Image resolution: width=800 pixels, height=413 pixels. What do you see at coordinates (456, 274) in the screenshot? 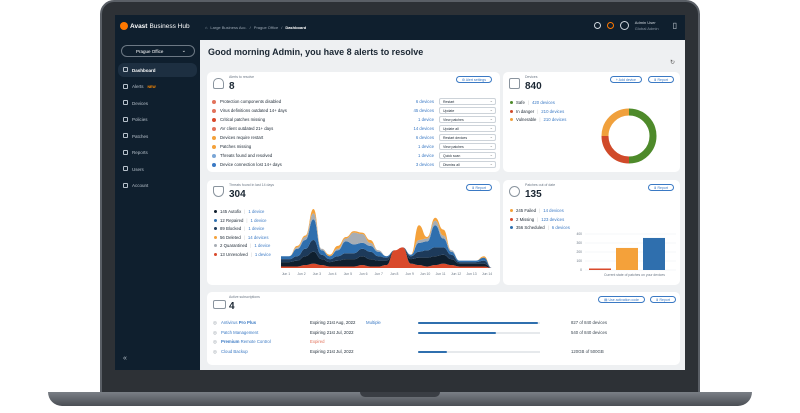
I see `x-tick-label: Jun 12` at bounding box center [456, 274].